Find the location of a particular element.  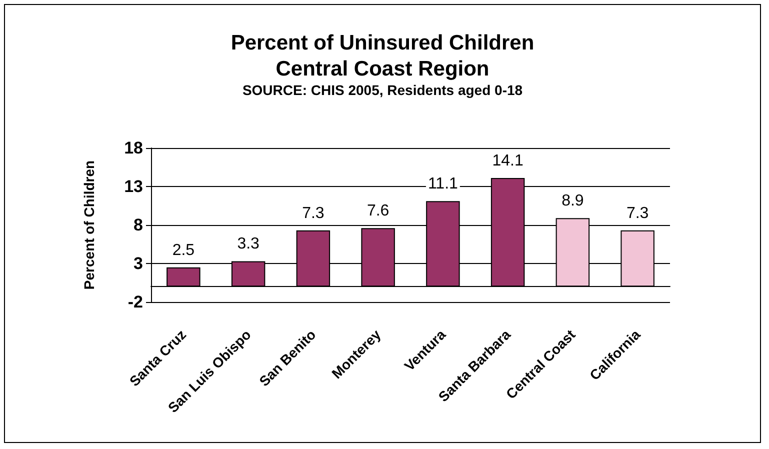

data-label: 11.1 is located at coordinates (443, 184).